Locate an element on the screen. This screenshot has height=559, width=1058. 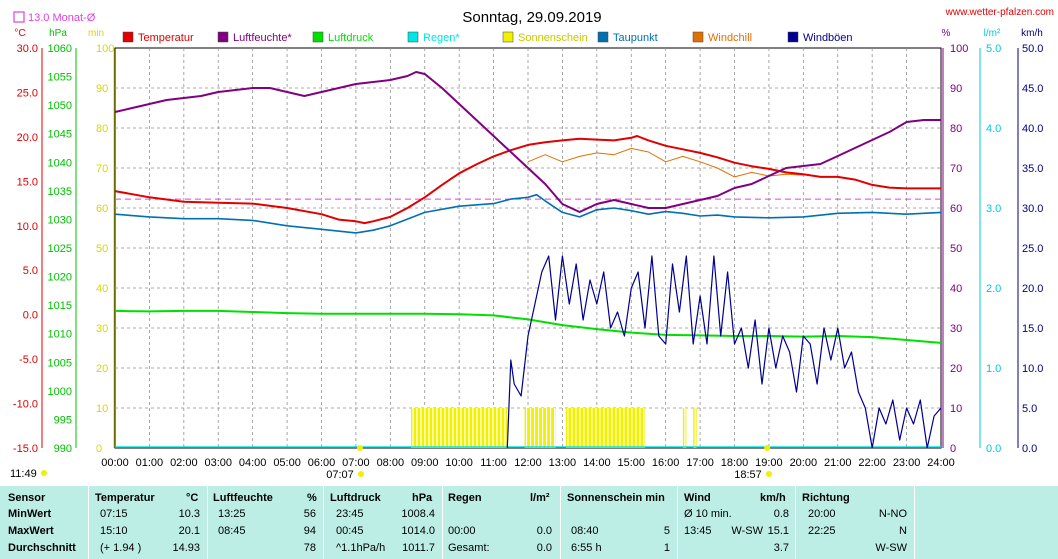
temp-tick-label: -10.0 is located at coordinates (25, 405).